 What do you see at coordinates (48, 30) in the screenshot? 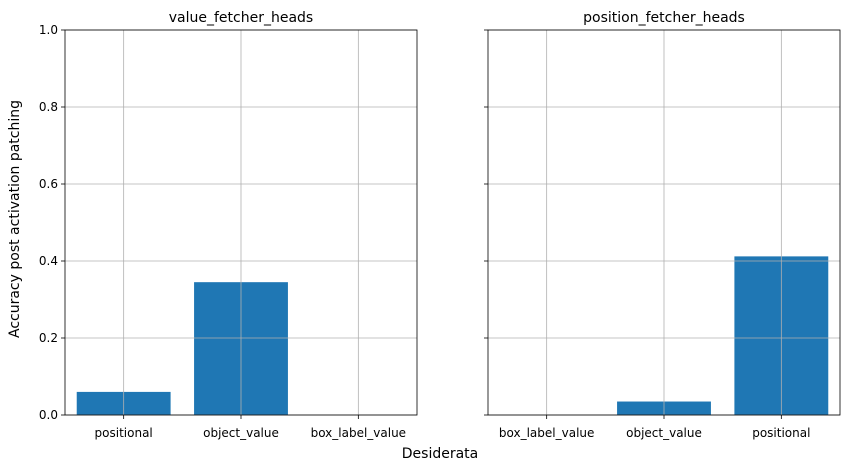
I see `y-tick-label: 1.0` at bounding box center [48, 30].